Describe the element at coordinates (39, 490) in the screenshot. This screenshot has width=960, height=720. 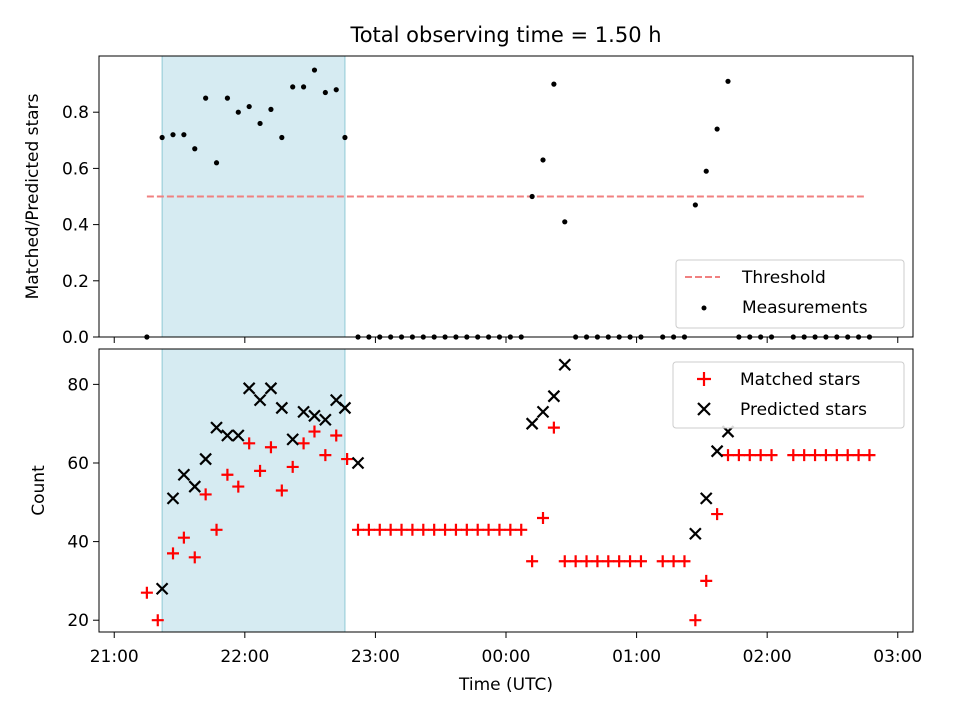
I see `bottom-y-axis-label: Count` at that location.